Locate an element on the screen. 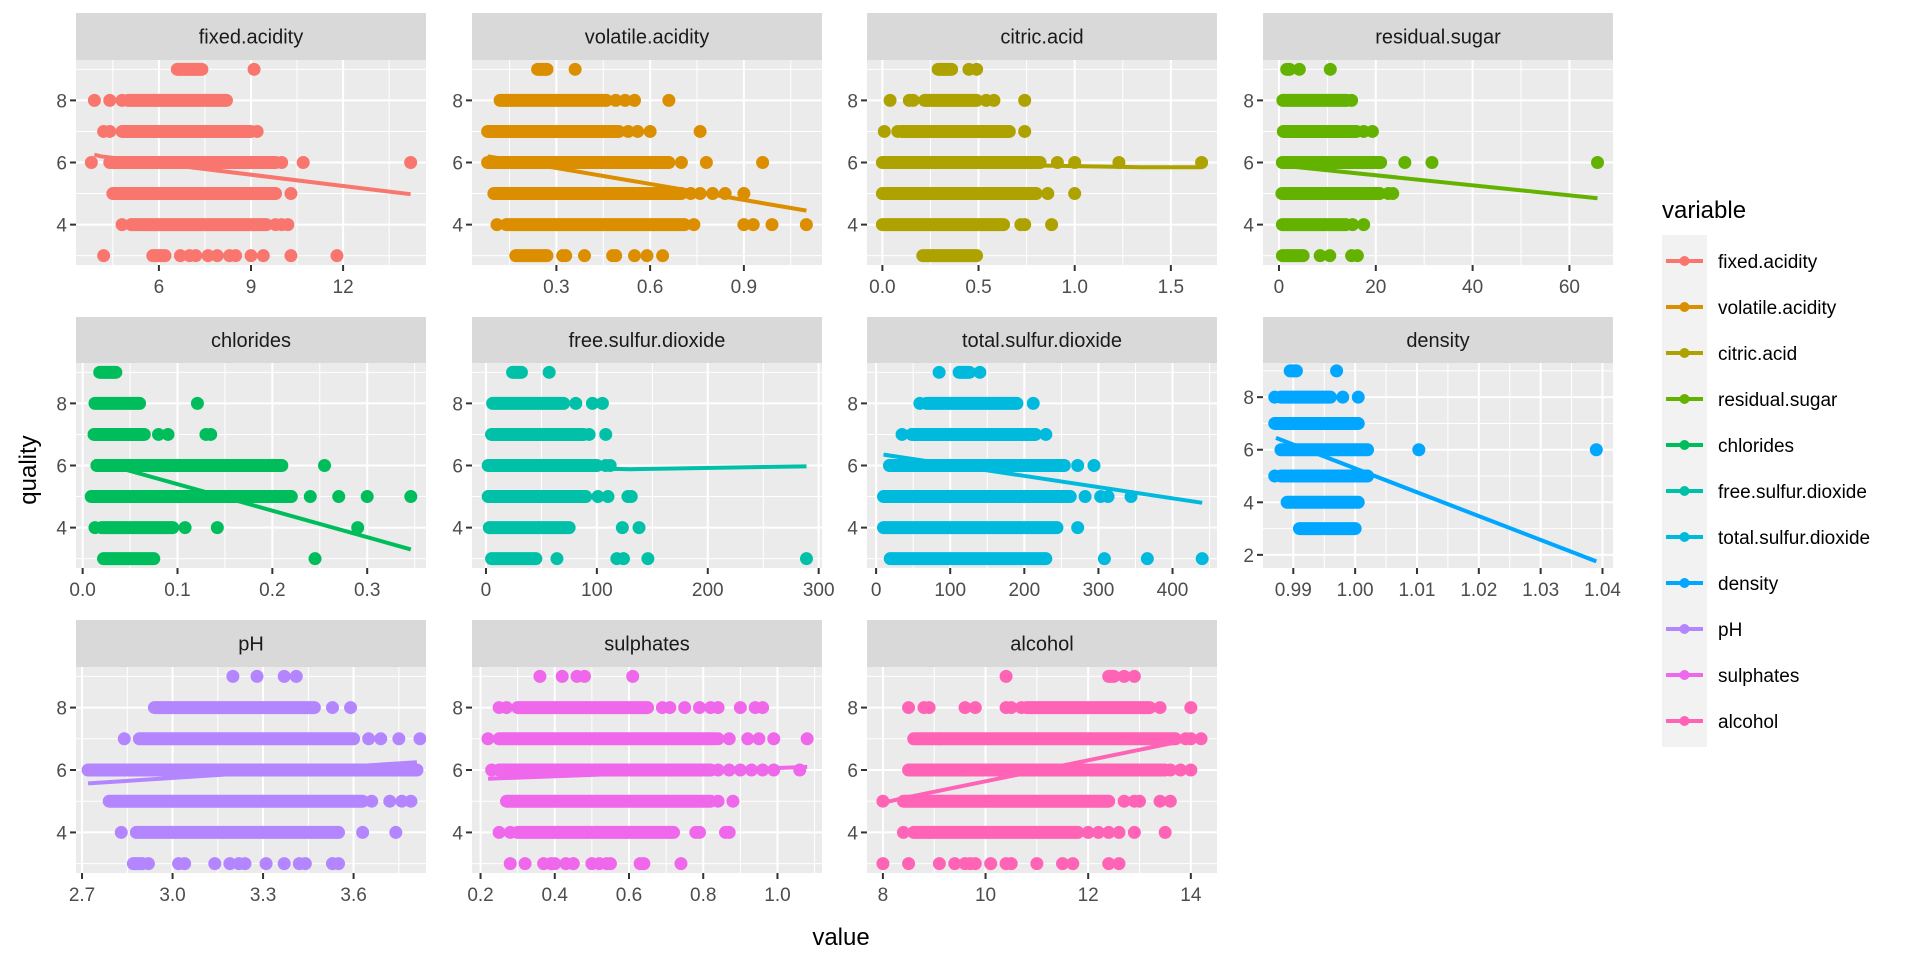 The image size is (1920, 960). facet-strip-label: citric.acid is located at coordinates (1041, 38).